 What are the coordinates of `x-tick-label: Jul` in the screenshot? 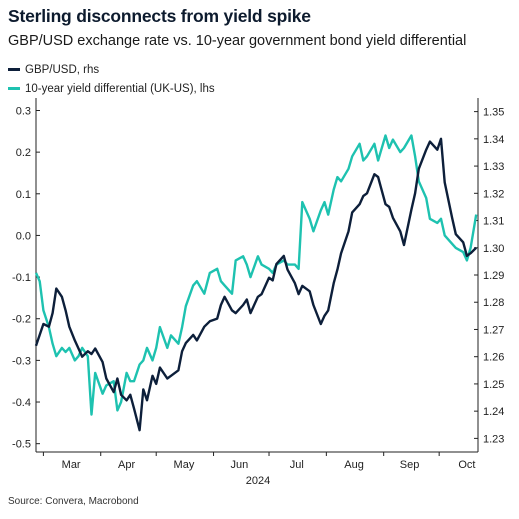 It's located at (297, 465).